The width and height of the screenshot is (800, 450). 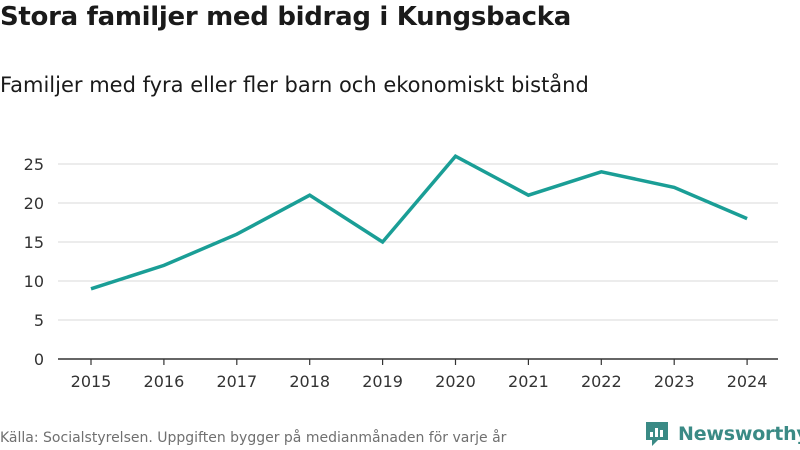 What do you see at coordinates (91, 381) in the screenshot?
I see `x-tick-label: 2015` at bounding box center [91, 381].